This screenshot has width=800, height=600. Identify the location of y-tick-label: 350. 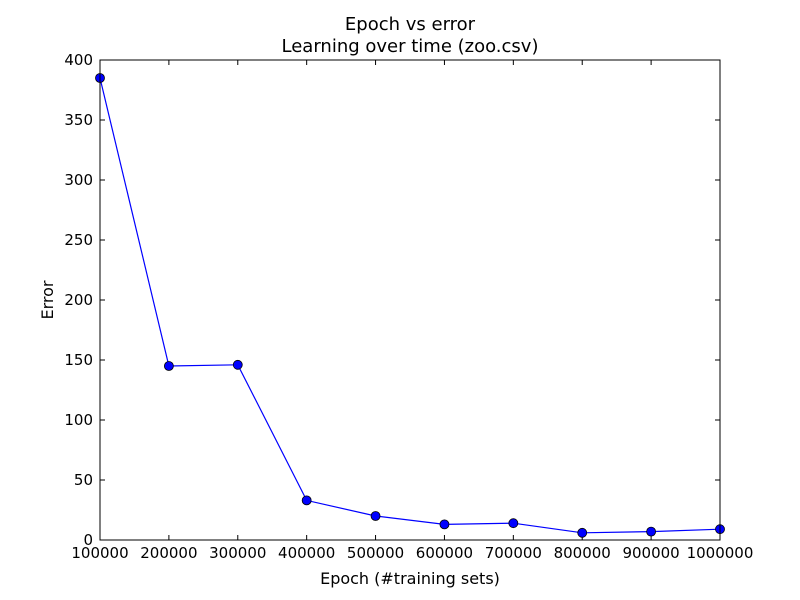
(78, 120).